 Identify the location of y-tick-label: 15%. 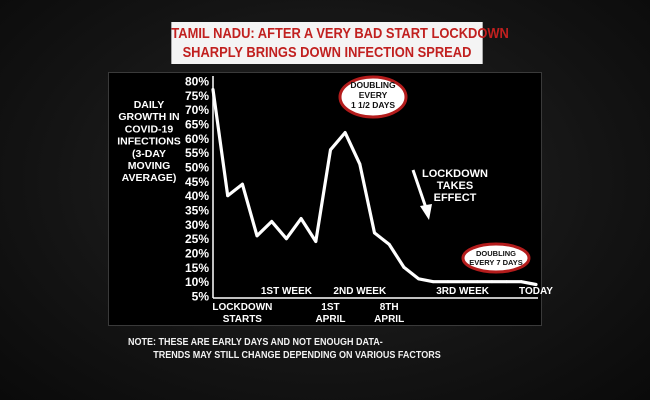
(197, 268).